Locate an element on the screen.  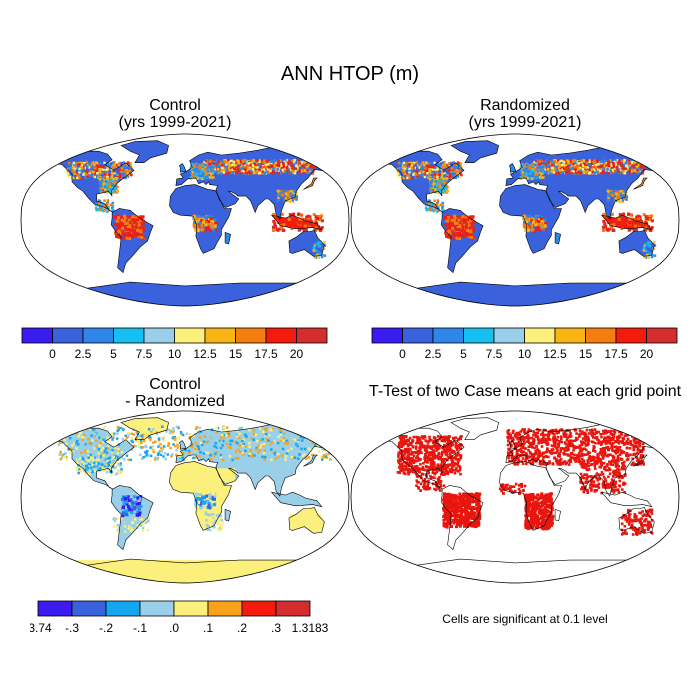
panel-title-randomized: Randomized (yrs 1999-2021) is located at coordinates (525, 114).